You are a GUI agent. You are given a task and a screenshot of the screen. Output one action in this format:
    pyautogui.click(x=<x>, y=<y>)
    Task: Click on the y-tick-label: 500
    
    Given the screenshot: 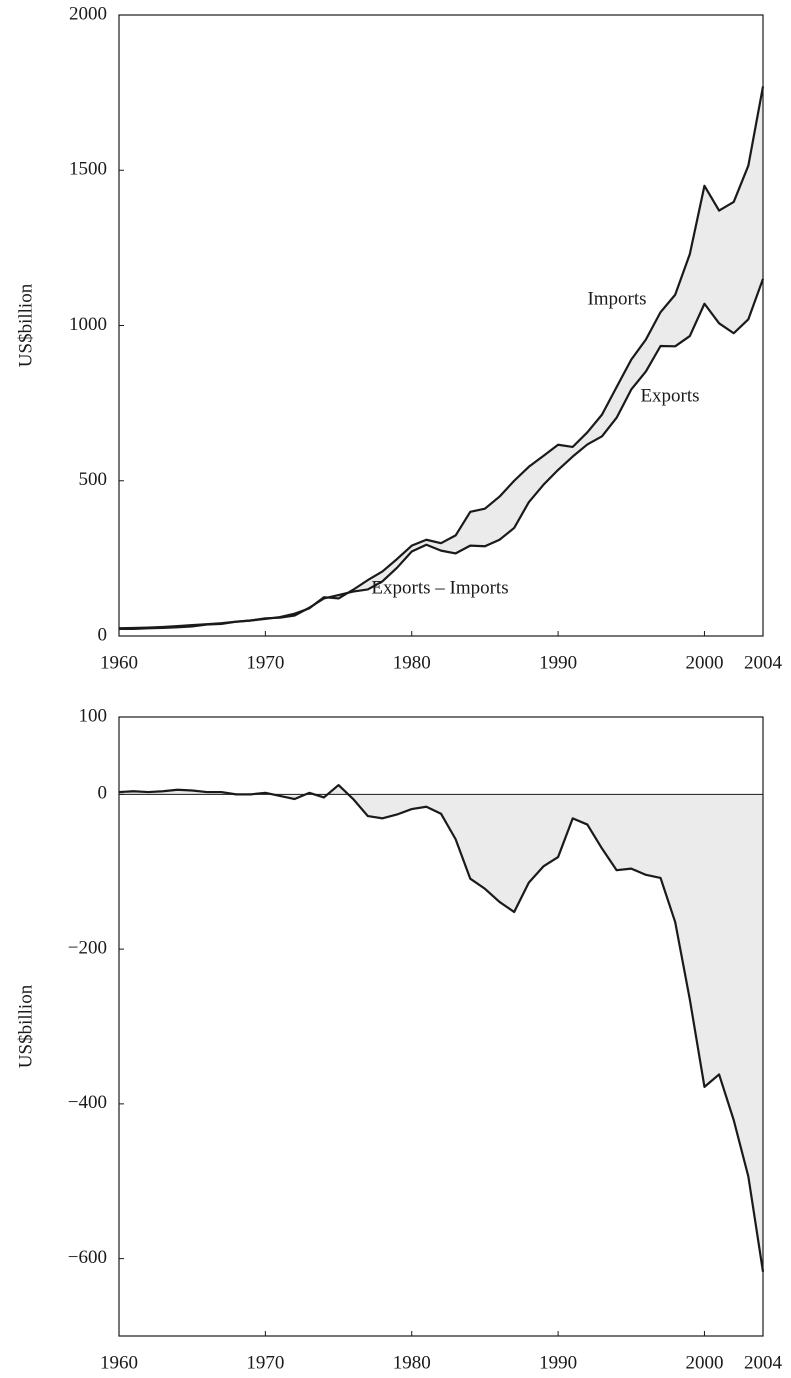 What is the action you would take?
    pyautogui.click(x=93, y=479)
    